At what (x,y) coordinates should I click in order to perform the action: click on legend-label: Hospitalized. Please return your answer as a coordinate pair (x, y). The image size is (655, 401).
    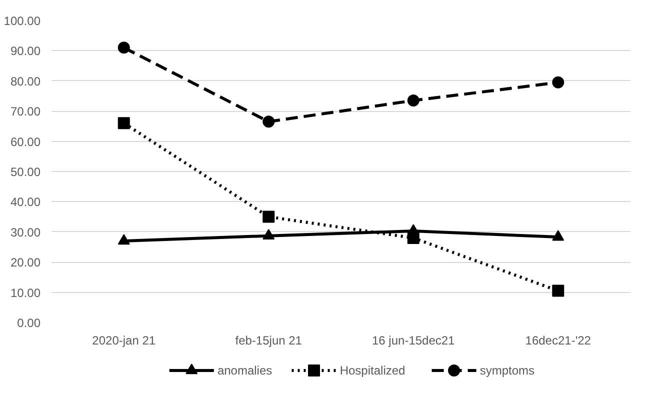
    Looking at the image, I should click on (373, 371).